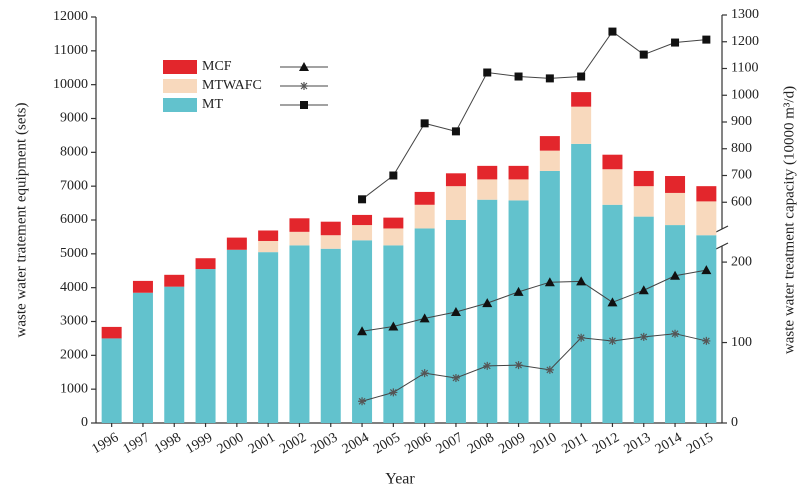 Image resolution: width=803 pixels, height=497 pixels. I want to click on y2-tick-label: 100, so click(741, 342).